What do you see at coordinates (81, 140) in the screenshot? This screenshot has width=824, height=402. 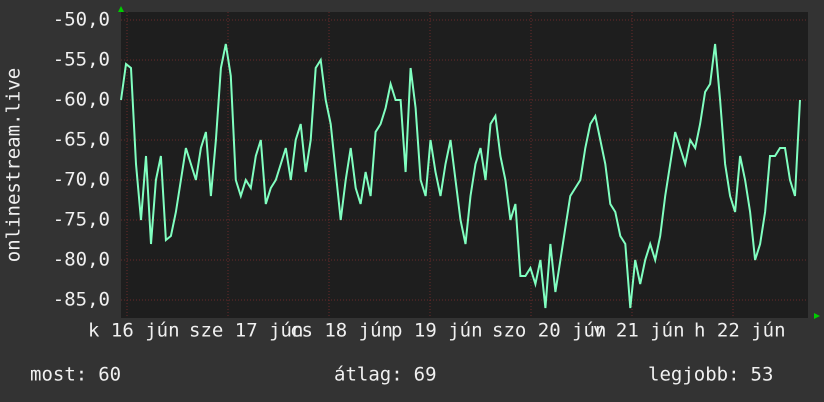 I see `y-tick-label: -65,0` at bounding box center [81, 140].